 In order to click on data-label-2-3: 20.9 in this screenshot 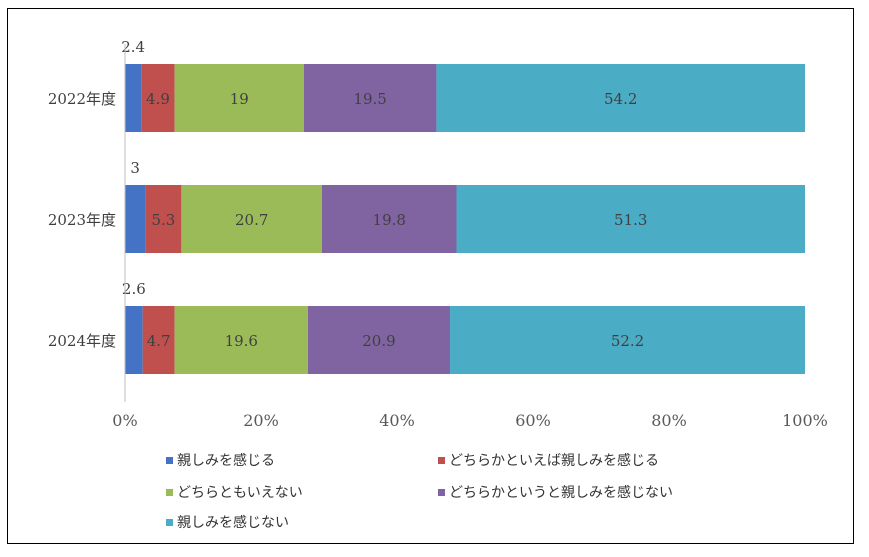, I will do `click(378, 341)`.